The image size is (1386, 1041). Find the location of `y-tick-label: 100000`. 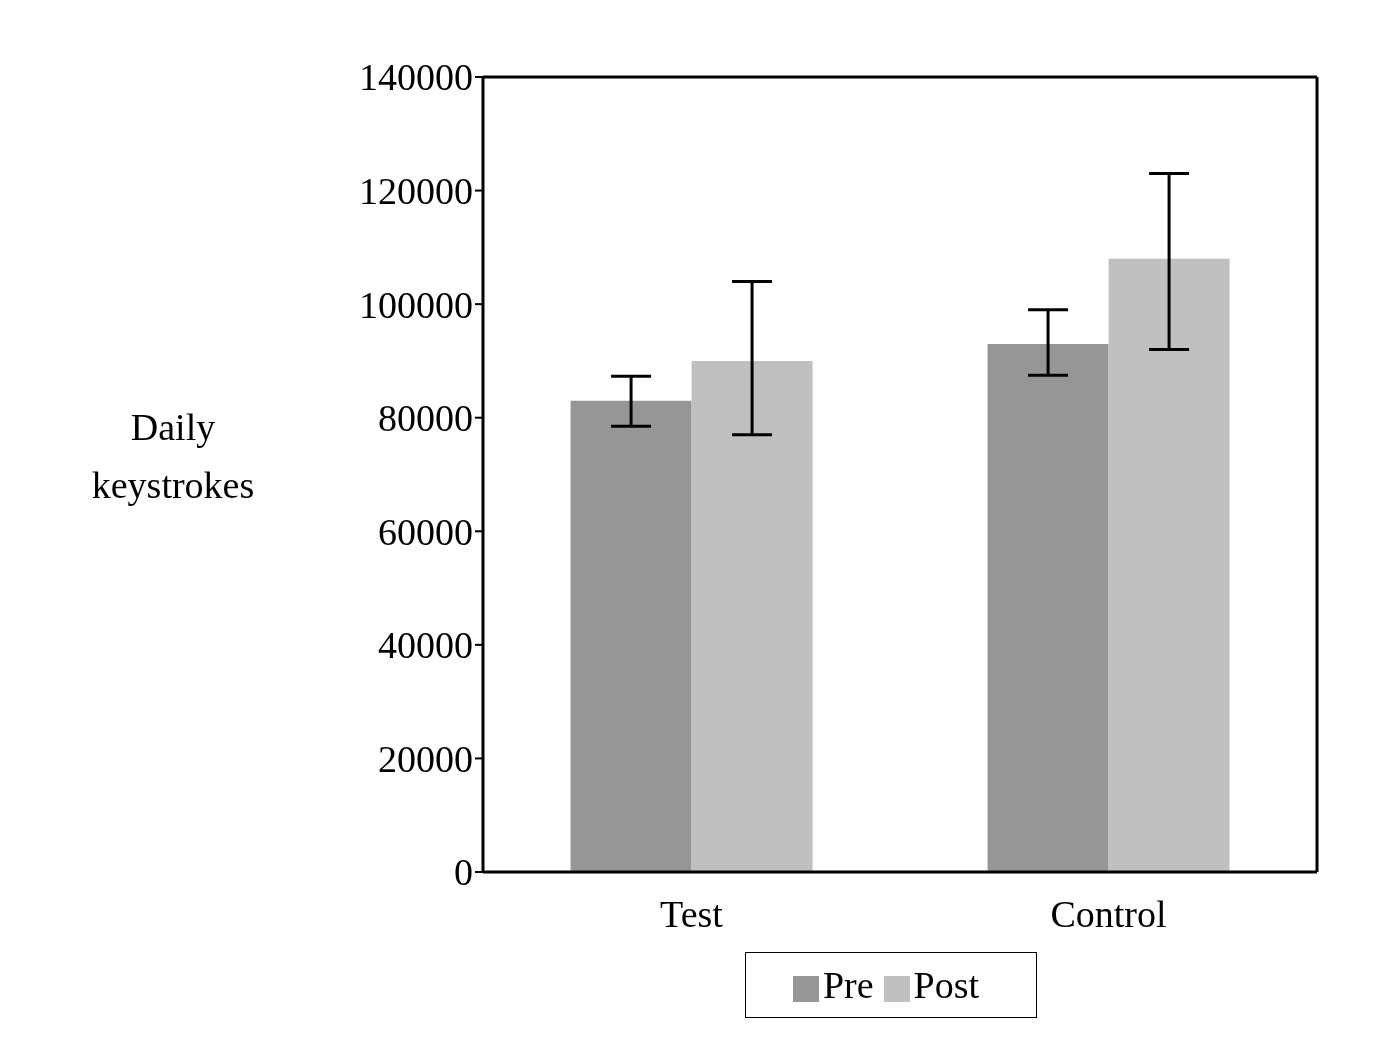

y-tick-label: 100000 is located at coordinates (416, 304).